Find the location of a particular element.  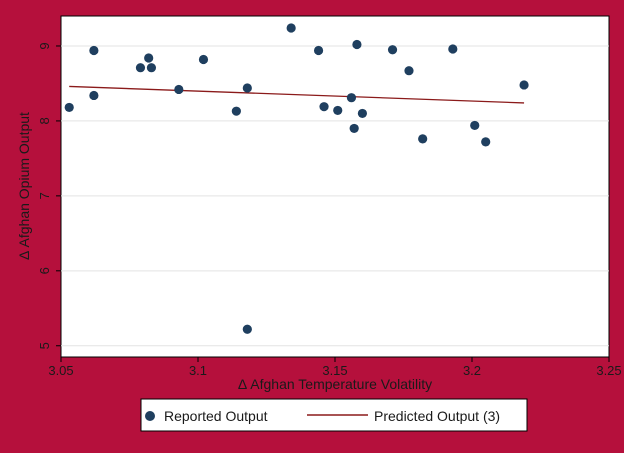

legend-label-predicted: Predicted Output (3) is located at coordinates (437, 416).